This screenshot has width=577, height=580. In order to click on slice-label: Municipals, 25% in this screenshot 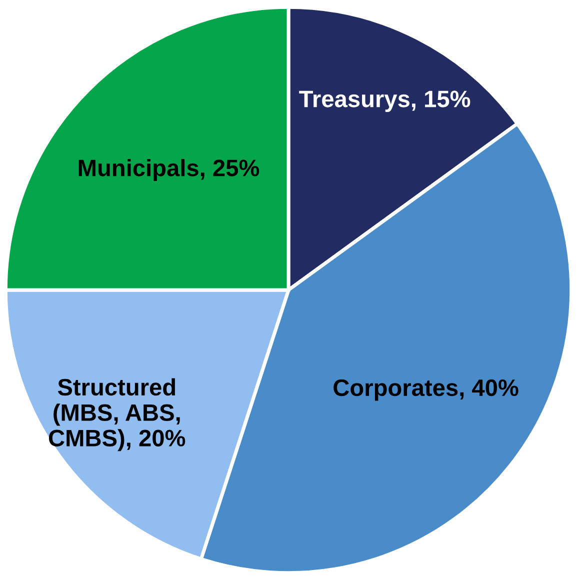, I will do `click(169, 170)`.